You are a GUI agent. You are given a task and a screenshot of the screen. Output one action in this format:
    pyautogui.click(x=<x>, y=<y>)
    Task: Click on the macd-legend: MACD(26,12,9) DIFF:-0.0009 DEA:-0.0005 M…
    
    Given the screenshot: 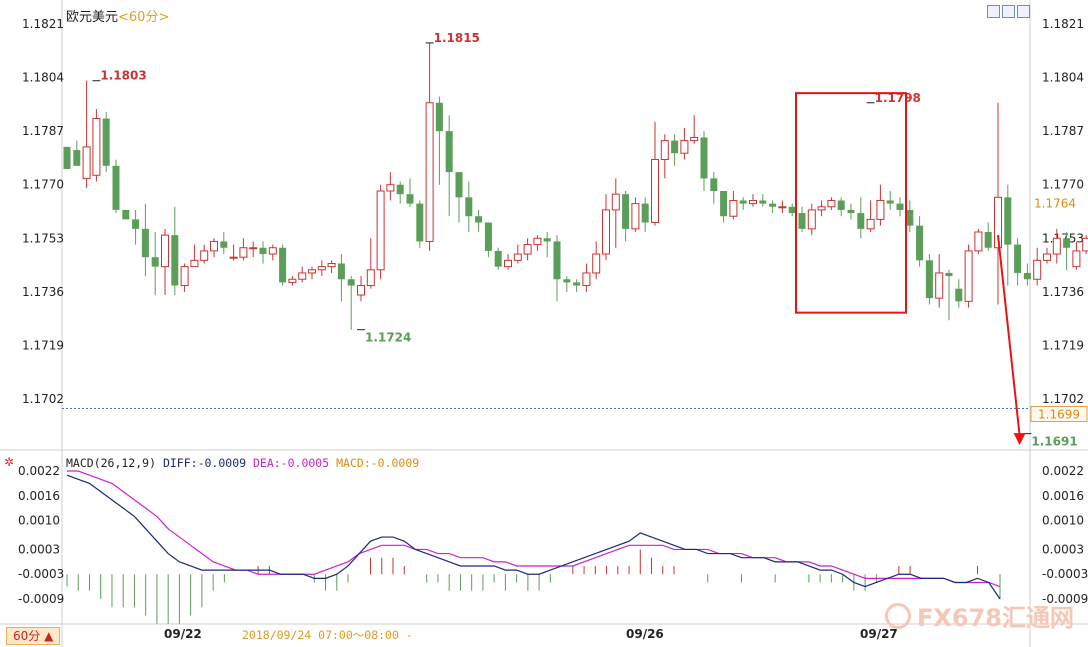 What is the action you would take?
    pyautogui.click(x=242, y=463)
    